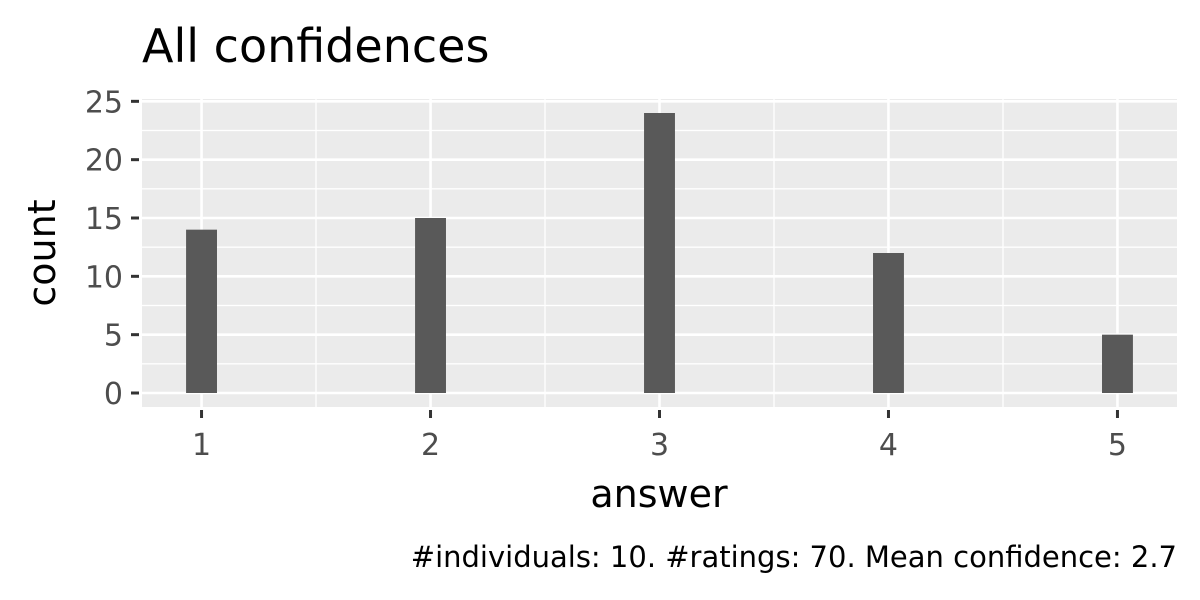 The height and width of the screenshot is (600, 1200). What do you see at coordinates (430, 445) in the screenshot?
I see `x-tick-label: 2` at bounding box center [430, 445].